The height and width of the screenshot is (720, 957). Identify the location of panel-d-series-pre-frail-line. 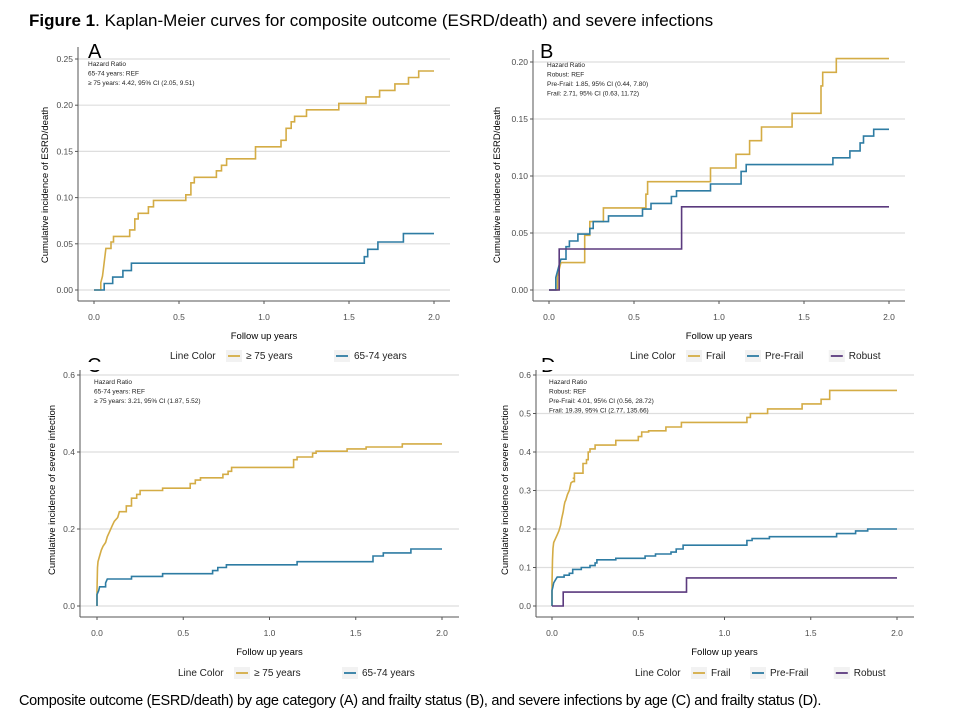
(724, 567).